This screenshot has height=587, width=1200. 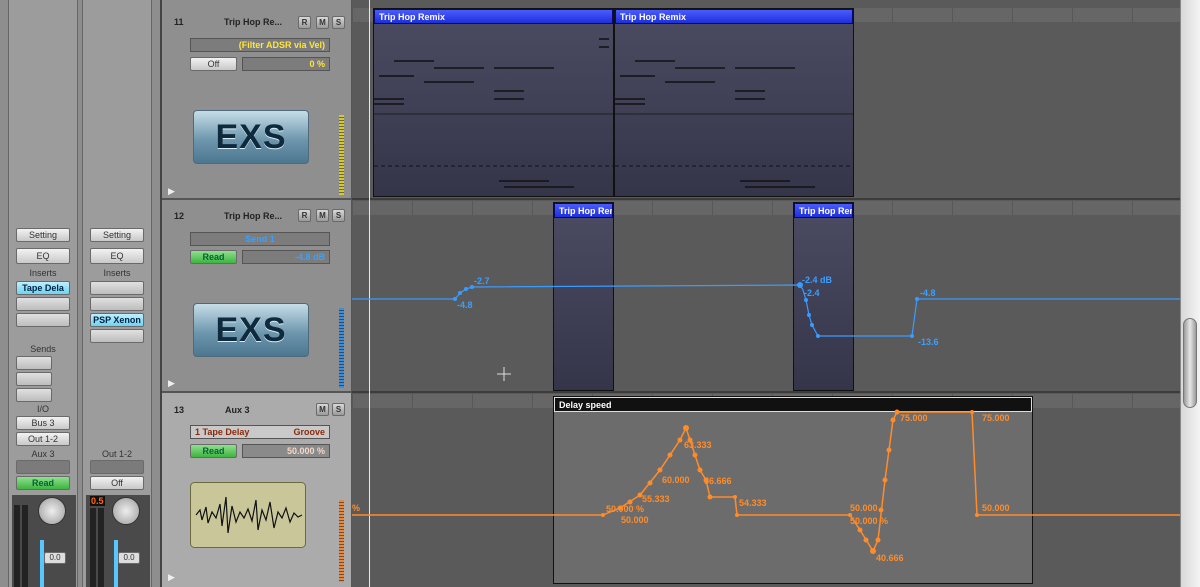 What do you see at coordinates (43, 439) in the screenshot?
I see `output-button: Out 1-2` at bounding box center [43, 439].